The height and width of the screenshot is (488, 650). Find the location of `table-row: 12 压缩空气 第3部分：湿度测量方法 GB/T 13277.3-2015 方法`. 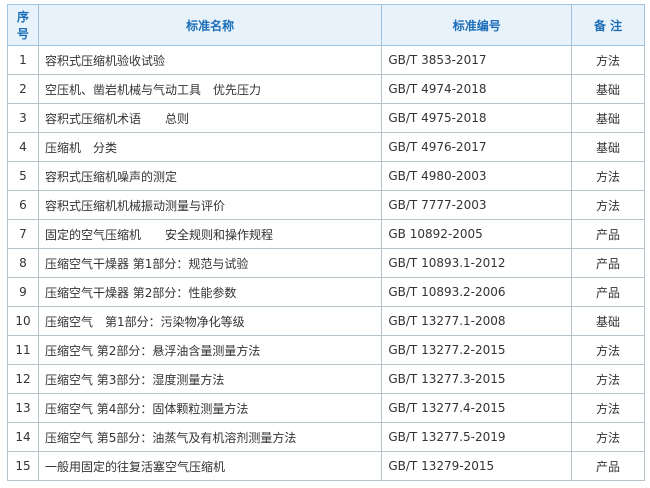

table-row: 12 压缩空气 第3部分：湿度测量方法 GB/T 13277.3-2015 方法 is located at coordinates (326, 379).